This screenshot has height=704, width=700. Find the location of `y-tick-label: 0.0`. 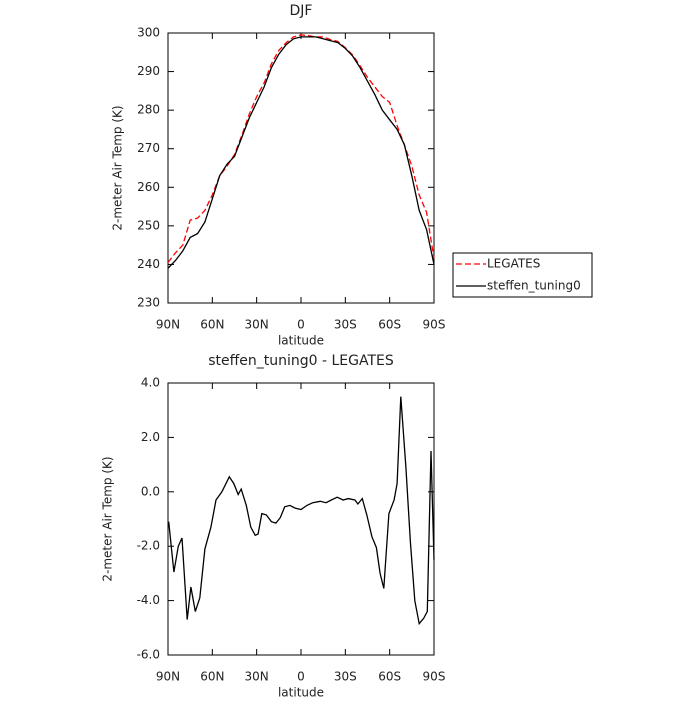

y-tick-label: 0.0 is located at coordinates (150, 491).